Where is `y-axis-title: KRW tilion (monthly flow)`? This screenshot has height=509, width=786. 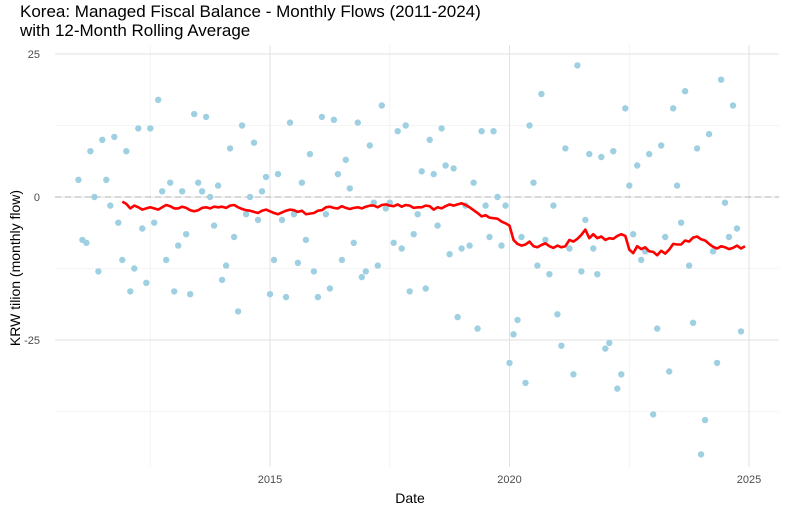 y-axis-title: KRW tilion (monthly flow) is located at coordinates (15, 268).